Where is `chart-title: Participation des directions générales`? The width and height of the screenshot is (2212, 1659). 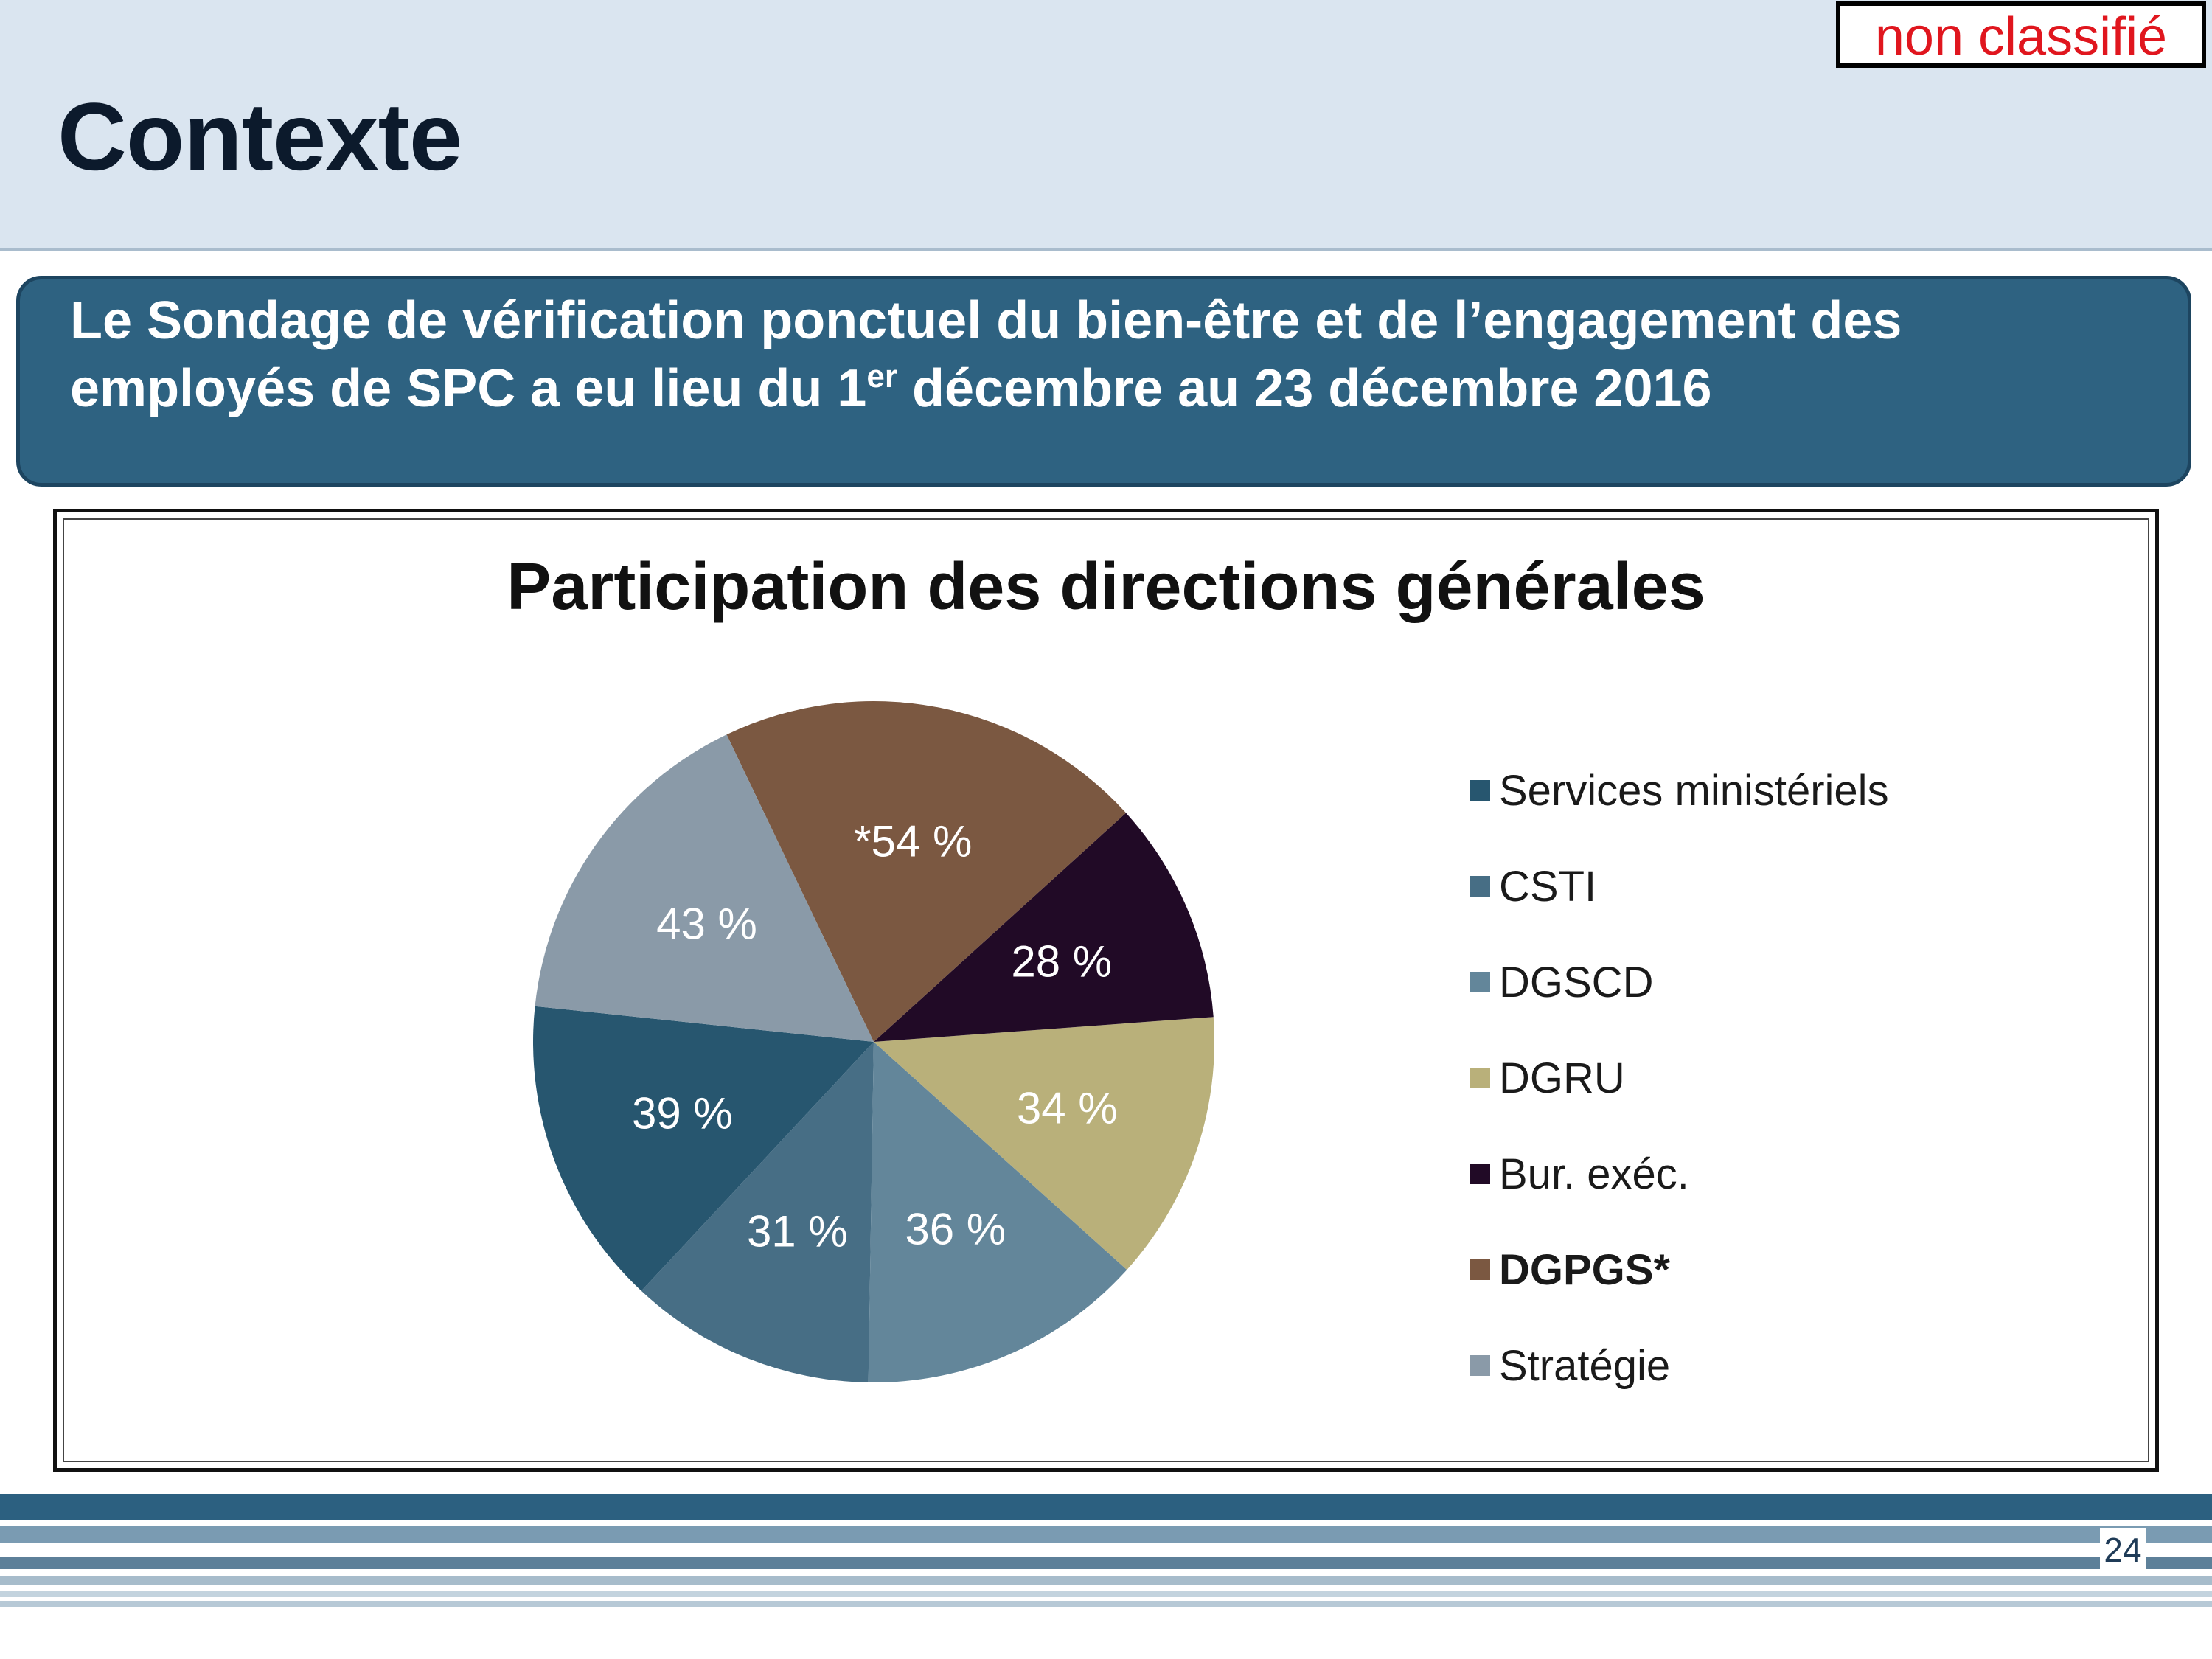 chart-title: Participation des directions générales is located at coordinates (1106, 587).